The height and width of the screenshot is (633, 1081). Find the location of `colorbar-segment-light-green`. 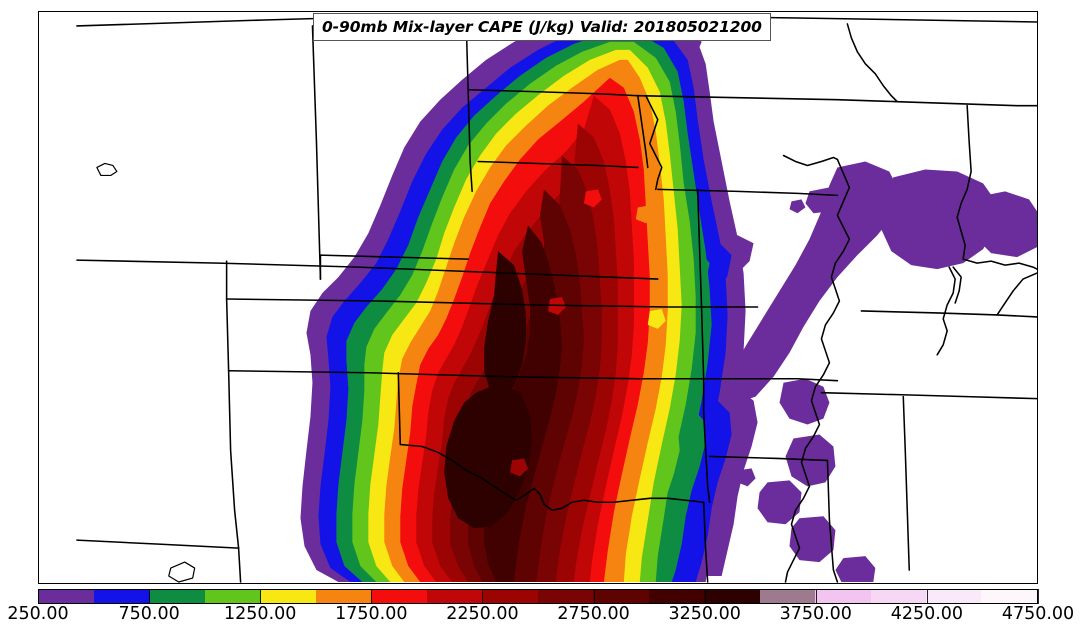

colorbar-segment-light-green is located at coordinates (233, 596).